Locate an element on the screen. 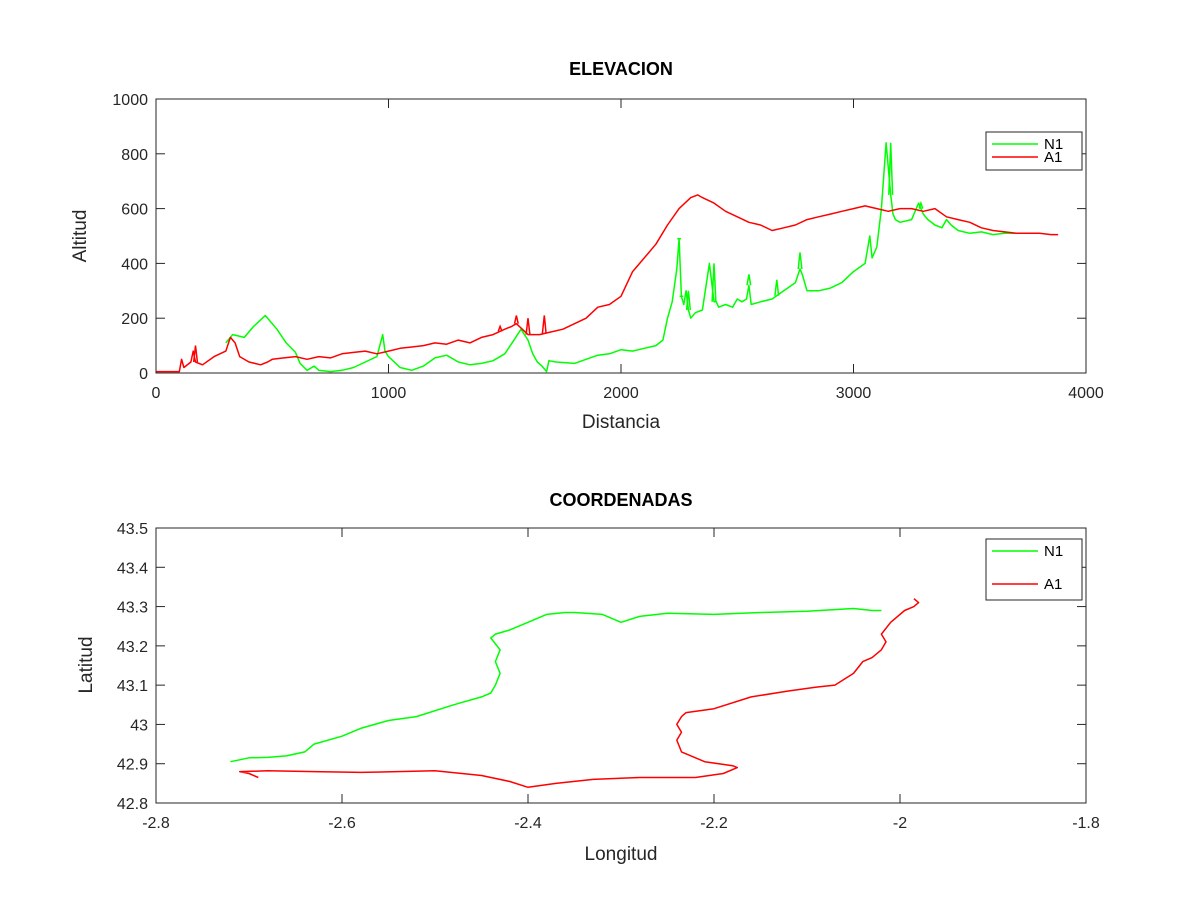  elevation-ytick-label: 400 is located at coordinates (134, 264).